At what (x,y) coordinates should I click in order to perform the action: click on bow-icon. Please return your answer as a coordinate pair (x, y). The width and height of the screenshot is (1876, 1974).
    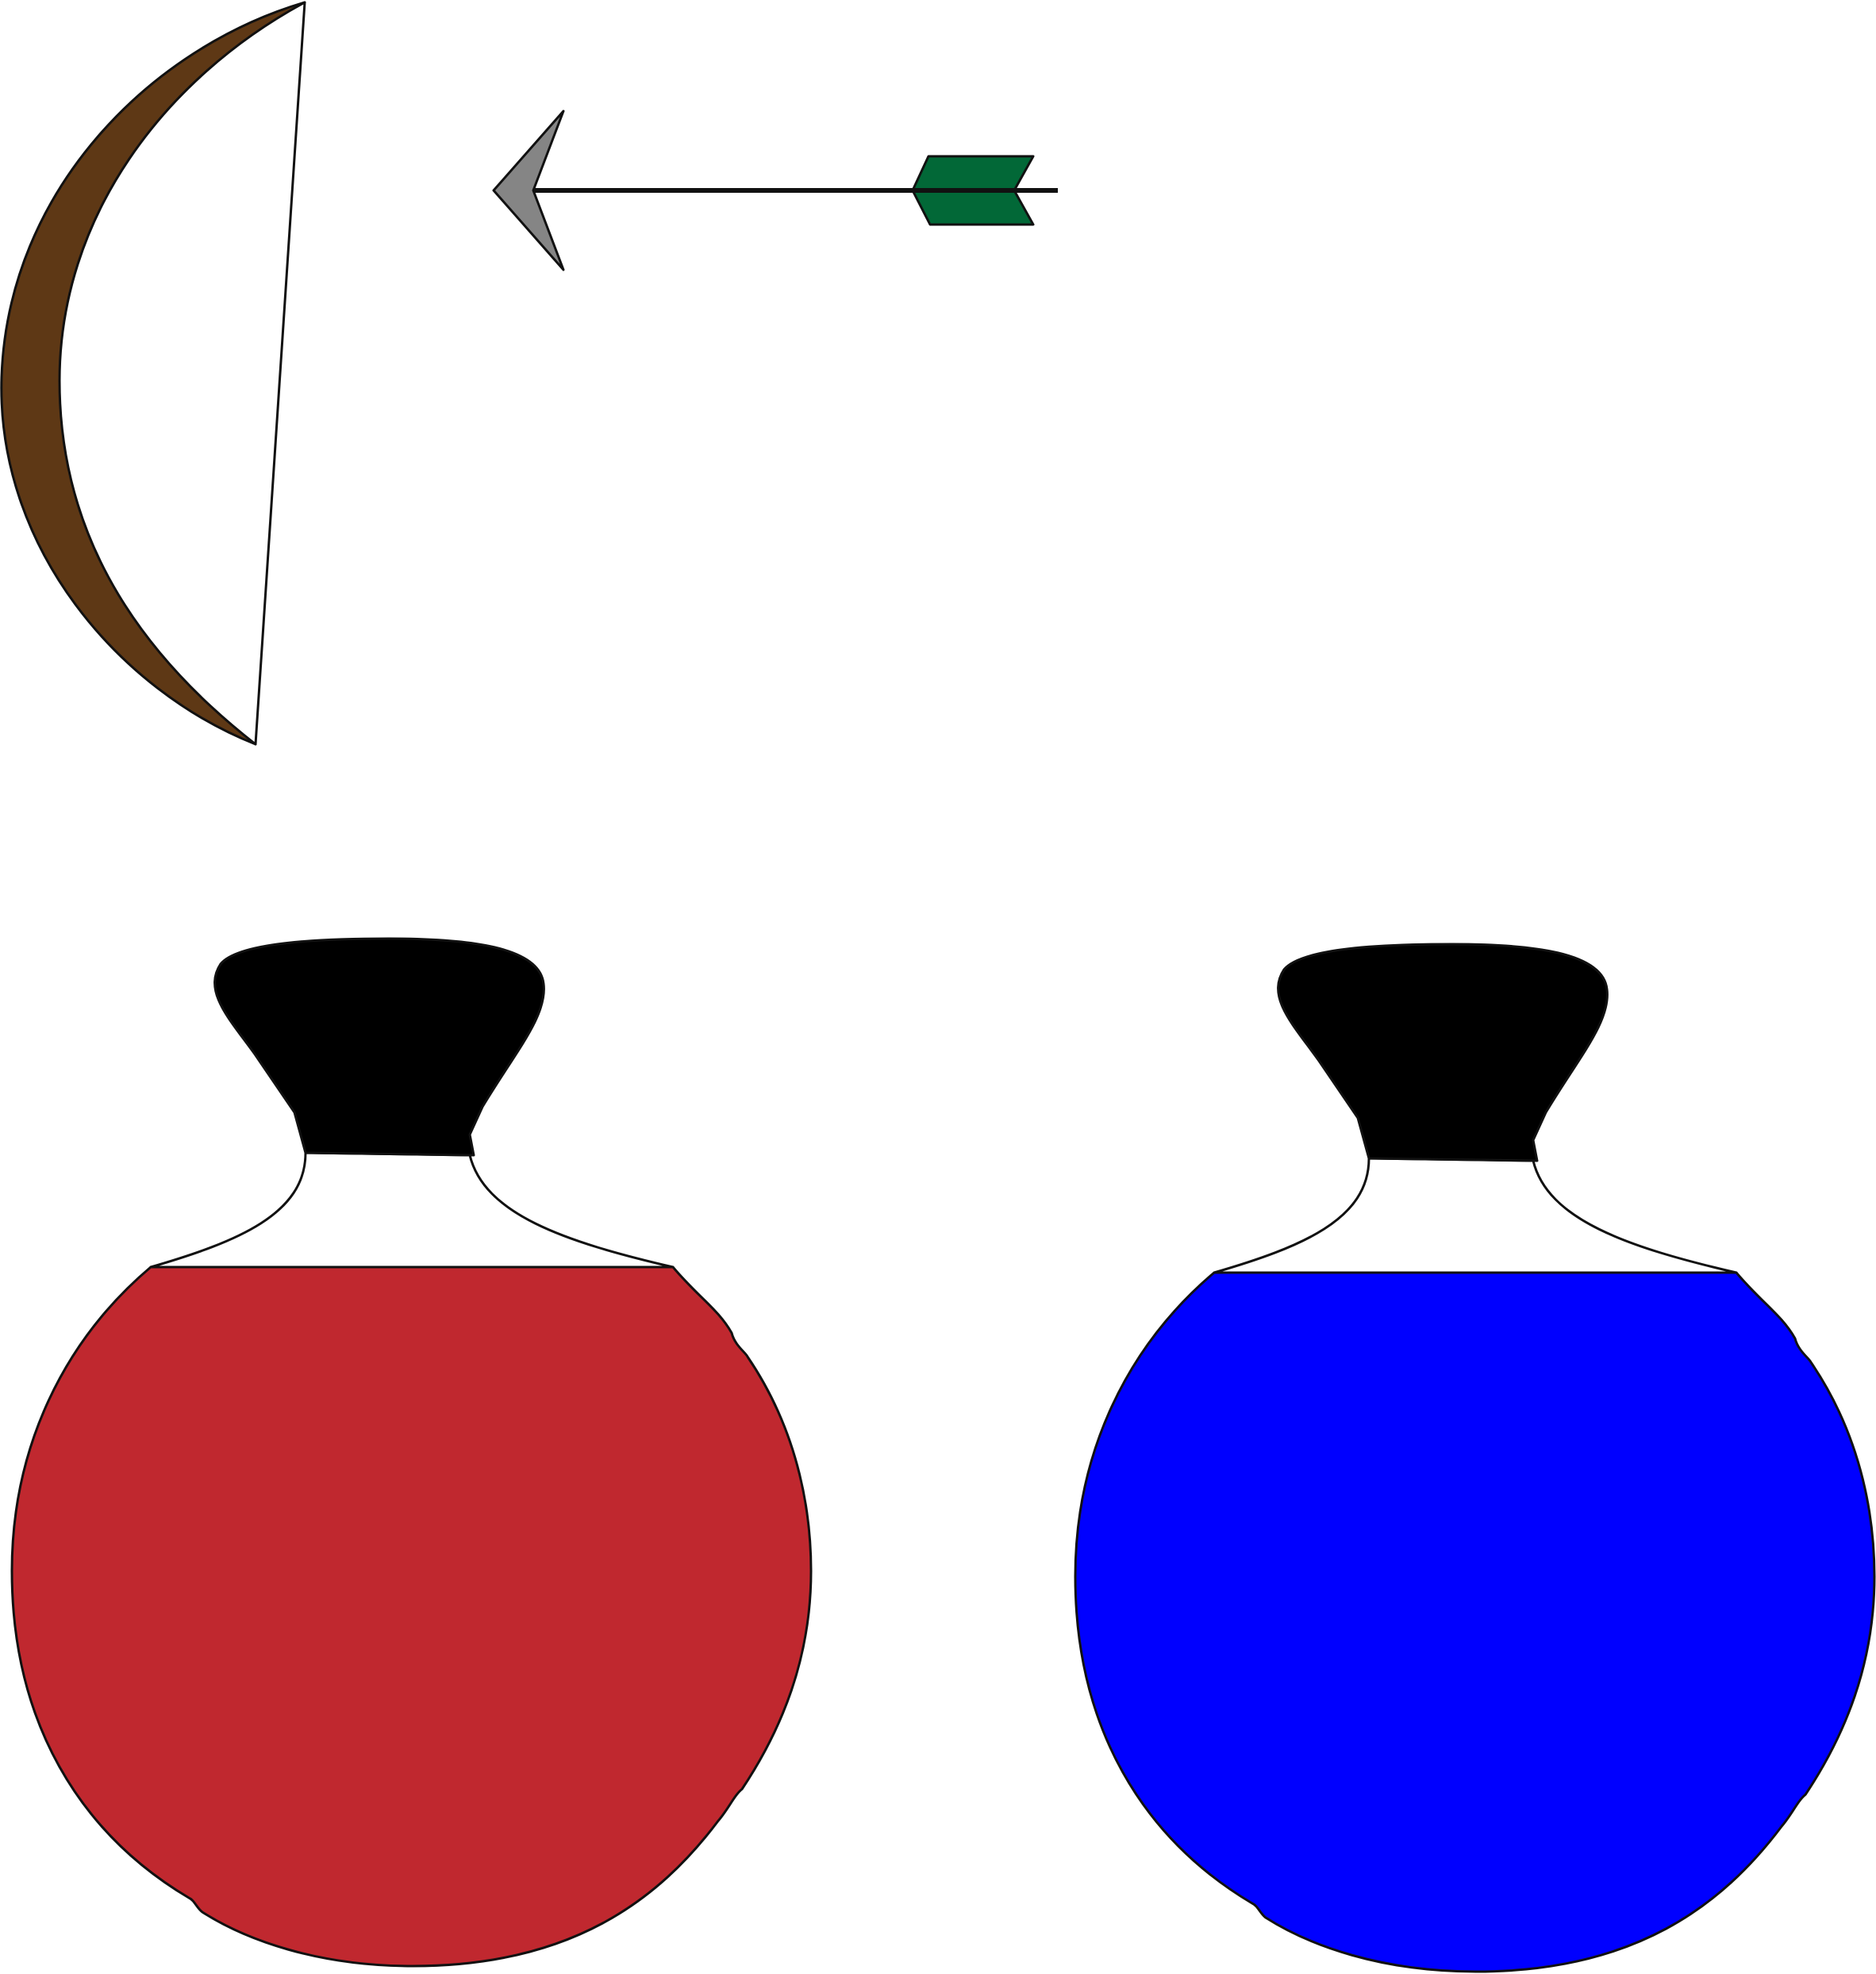
    Looking at the image, I should click on (153, 373).